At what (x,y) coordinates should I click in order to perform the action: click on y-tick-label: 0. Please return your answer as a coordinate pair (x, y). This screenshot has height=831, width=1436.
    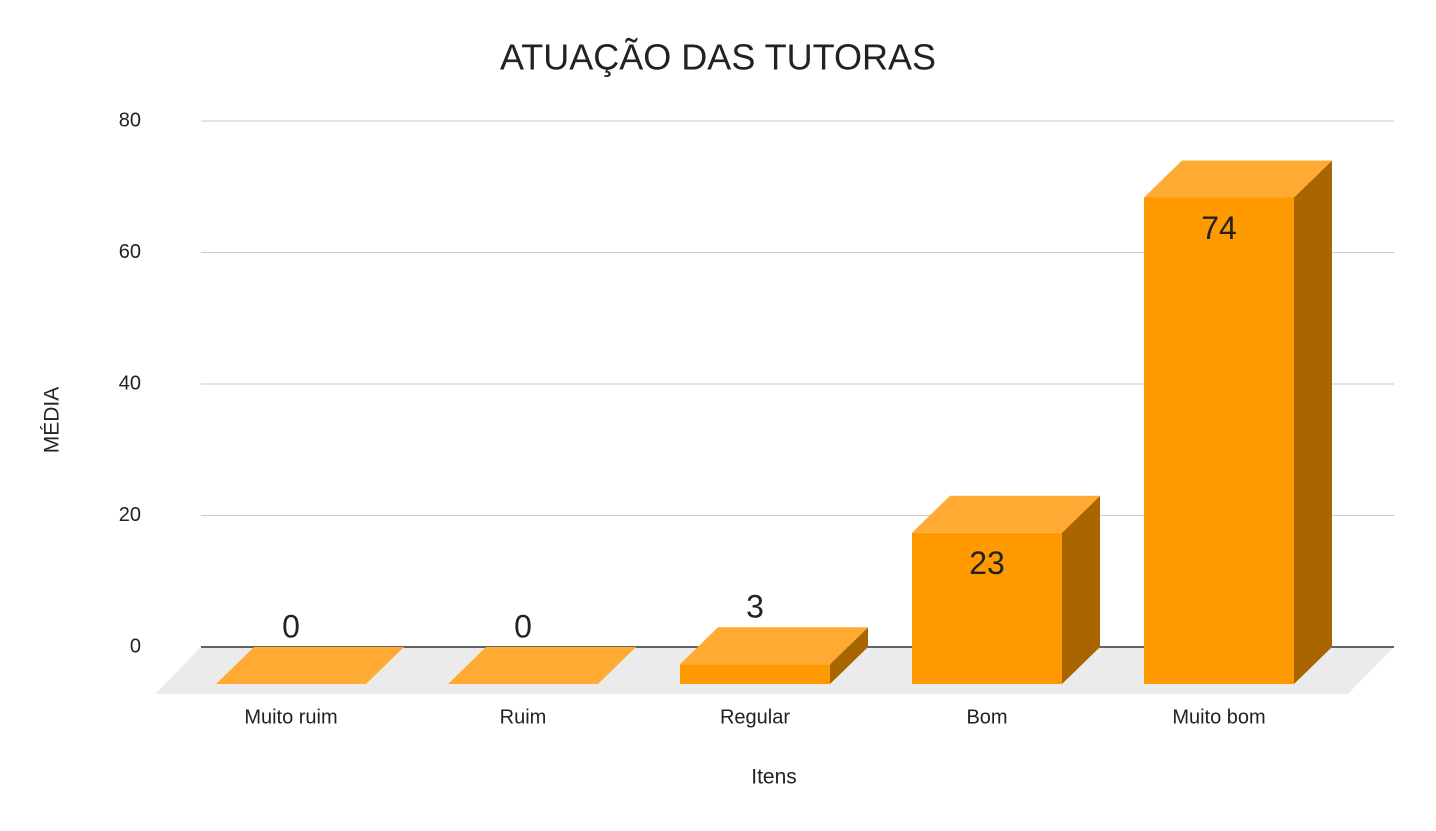
    Looking at the image, I should click on (135, 646).